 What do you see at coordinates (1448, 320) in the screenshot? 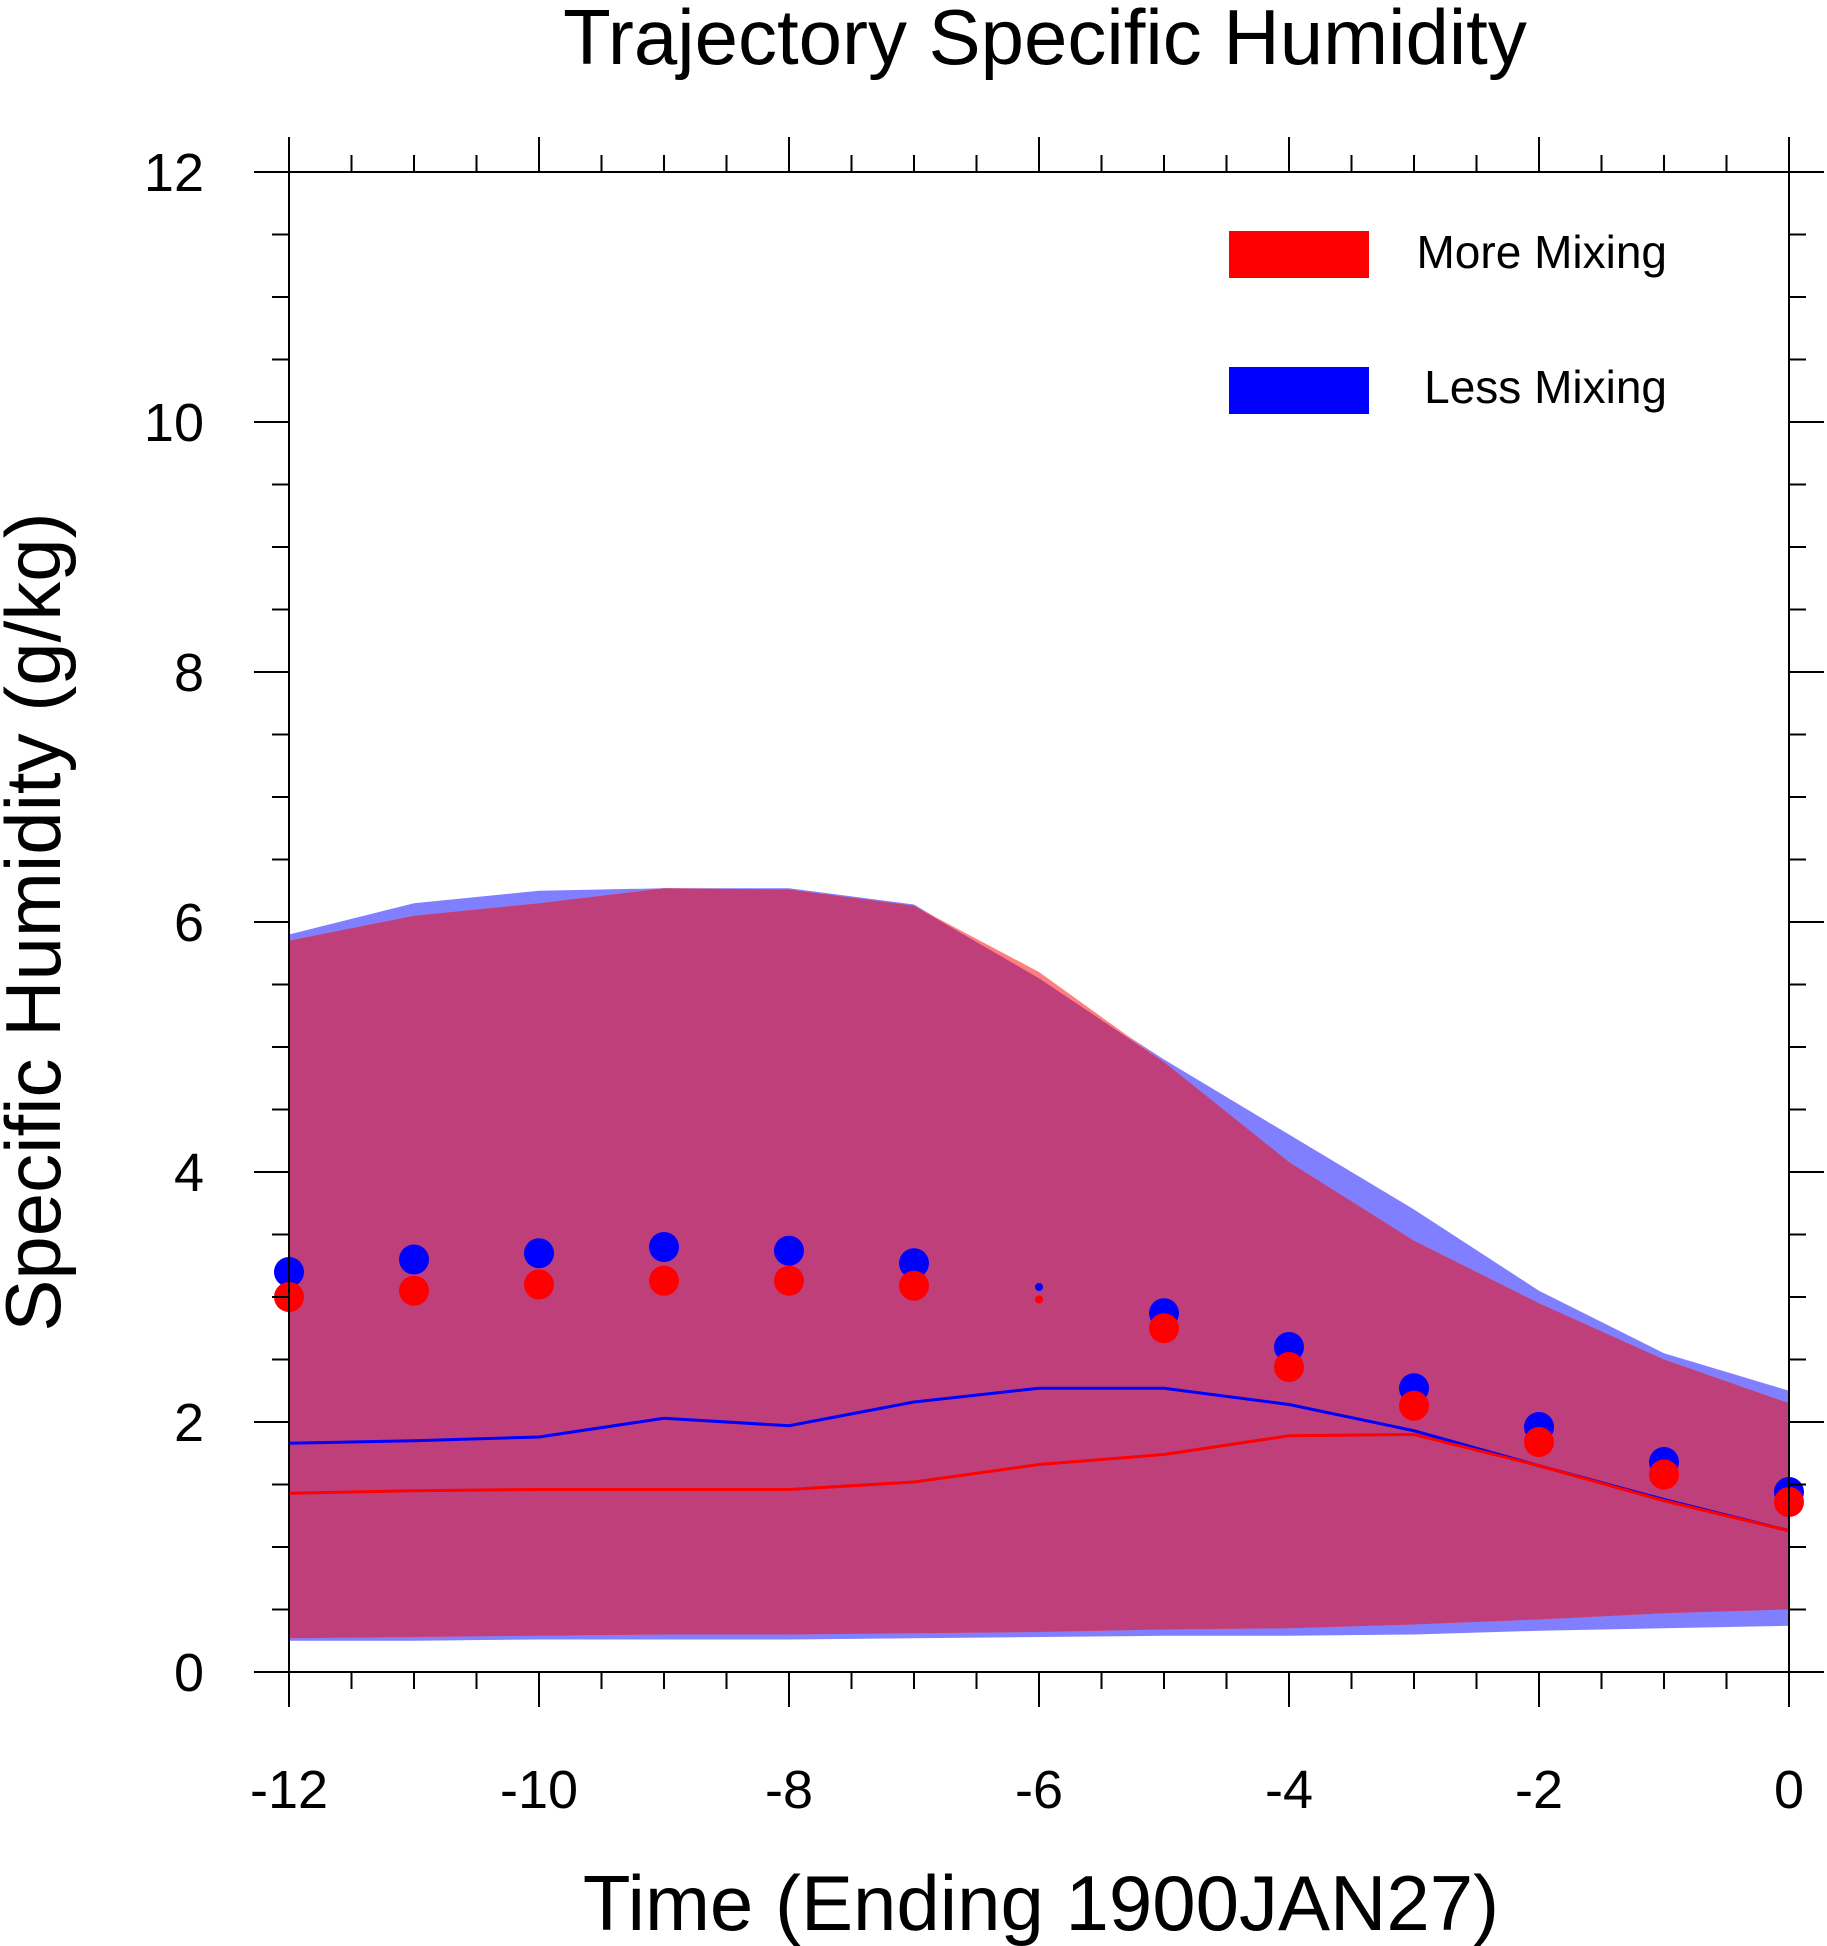
I see `legend: More Mixing Less Mixing` at bounding box center [1448, 320].